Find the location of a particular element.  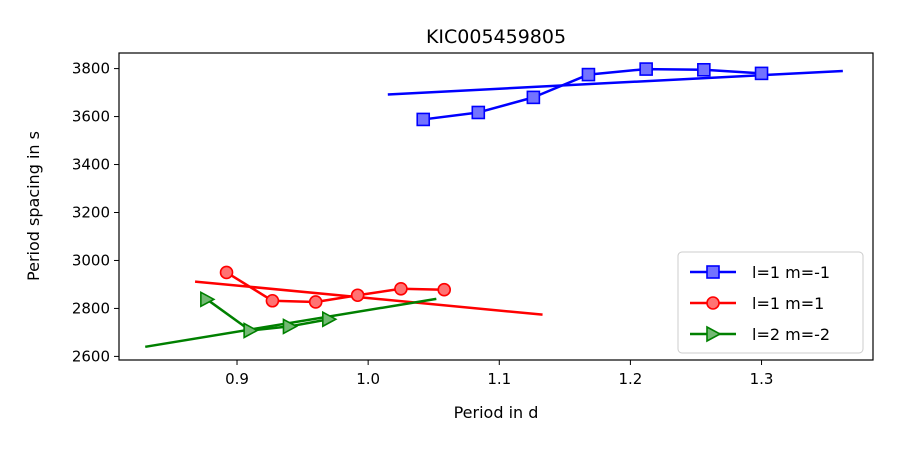

legend: l=1 m=-1 l=1 m=1 l=2 m=-2 is located at coordinates (770, 302).